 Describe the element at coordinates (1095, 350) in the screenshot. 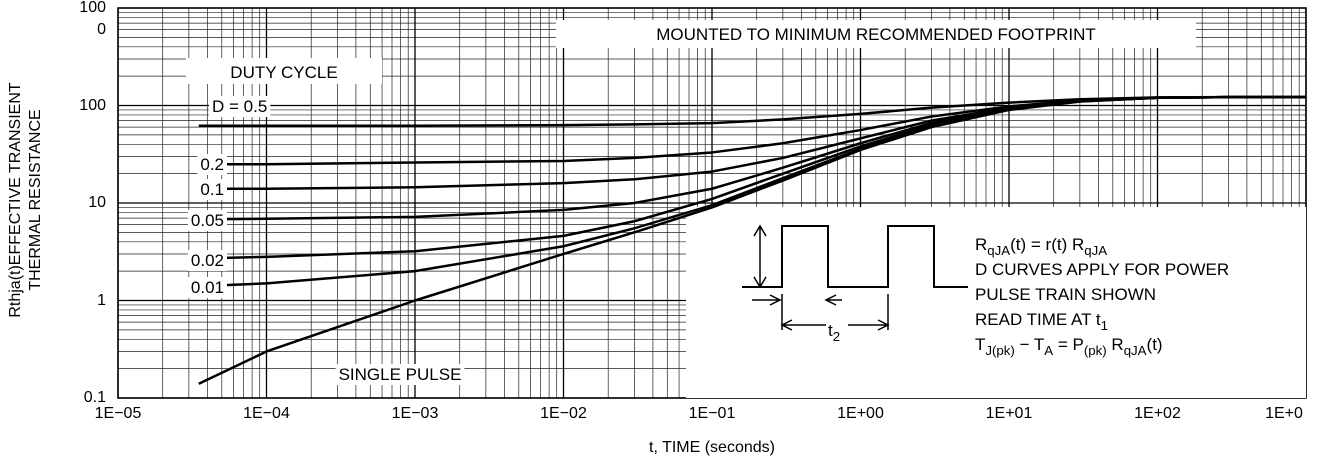

I see `subscript: (pk)` at that location.